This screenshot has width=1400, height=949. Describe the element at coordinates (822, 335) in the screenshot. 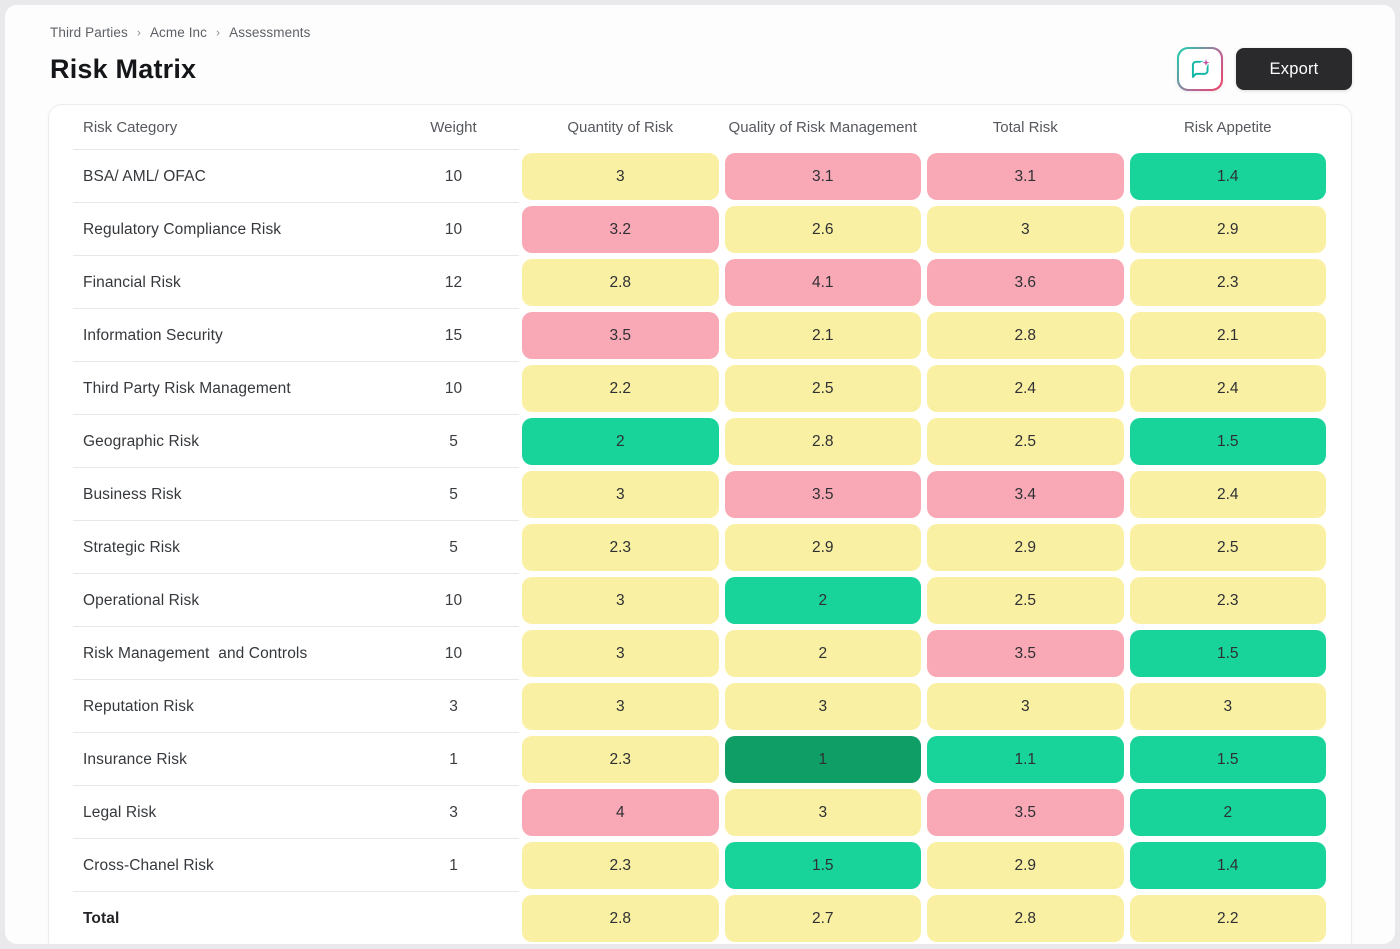

I see `quality-of-risk-management-pill: 2.1` at that location.